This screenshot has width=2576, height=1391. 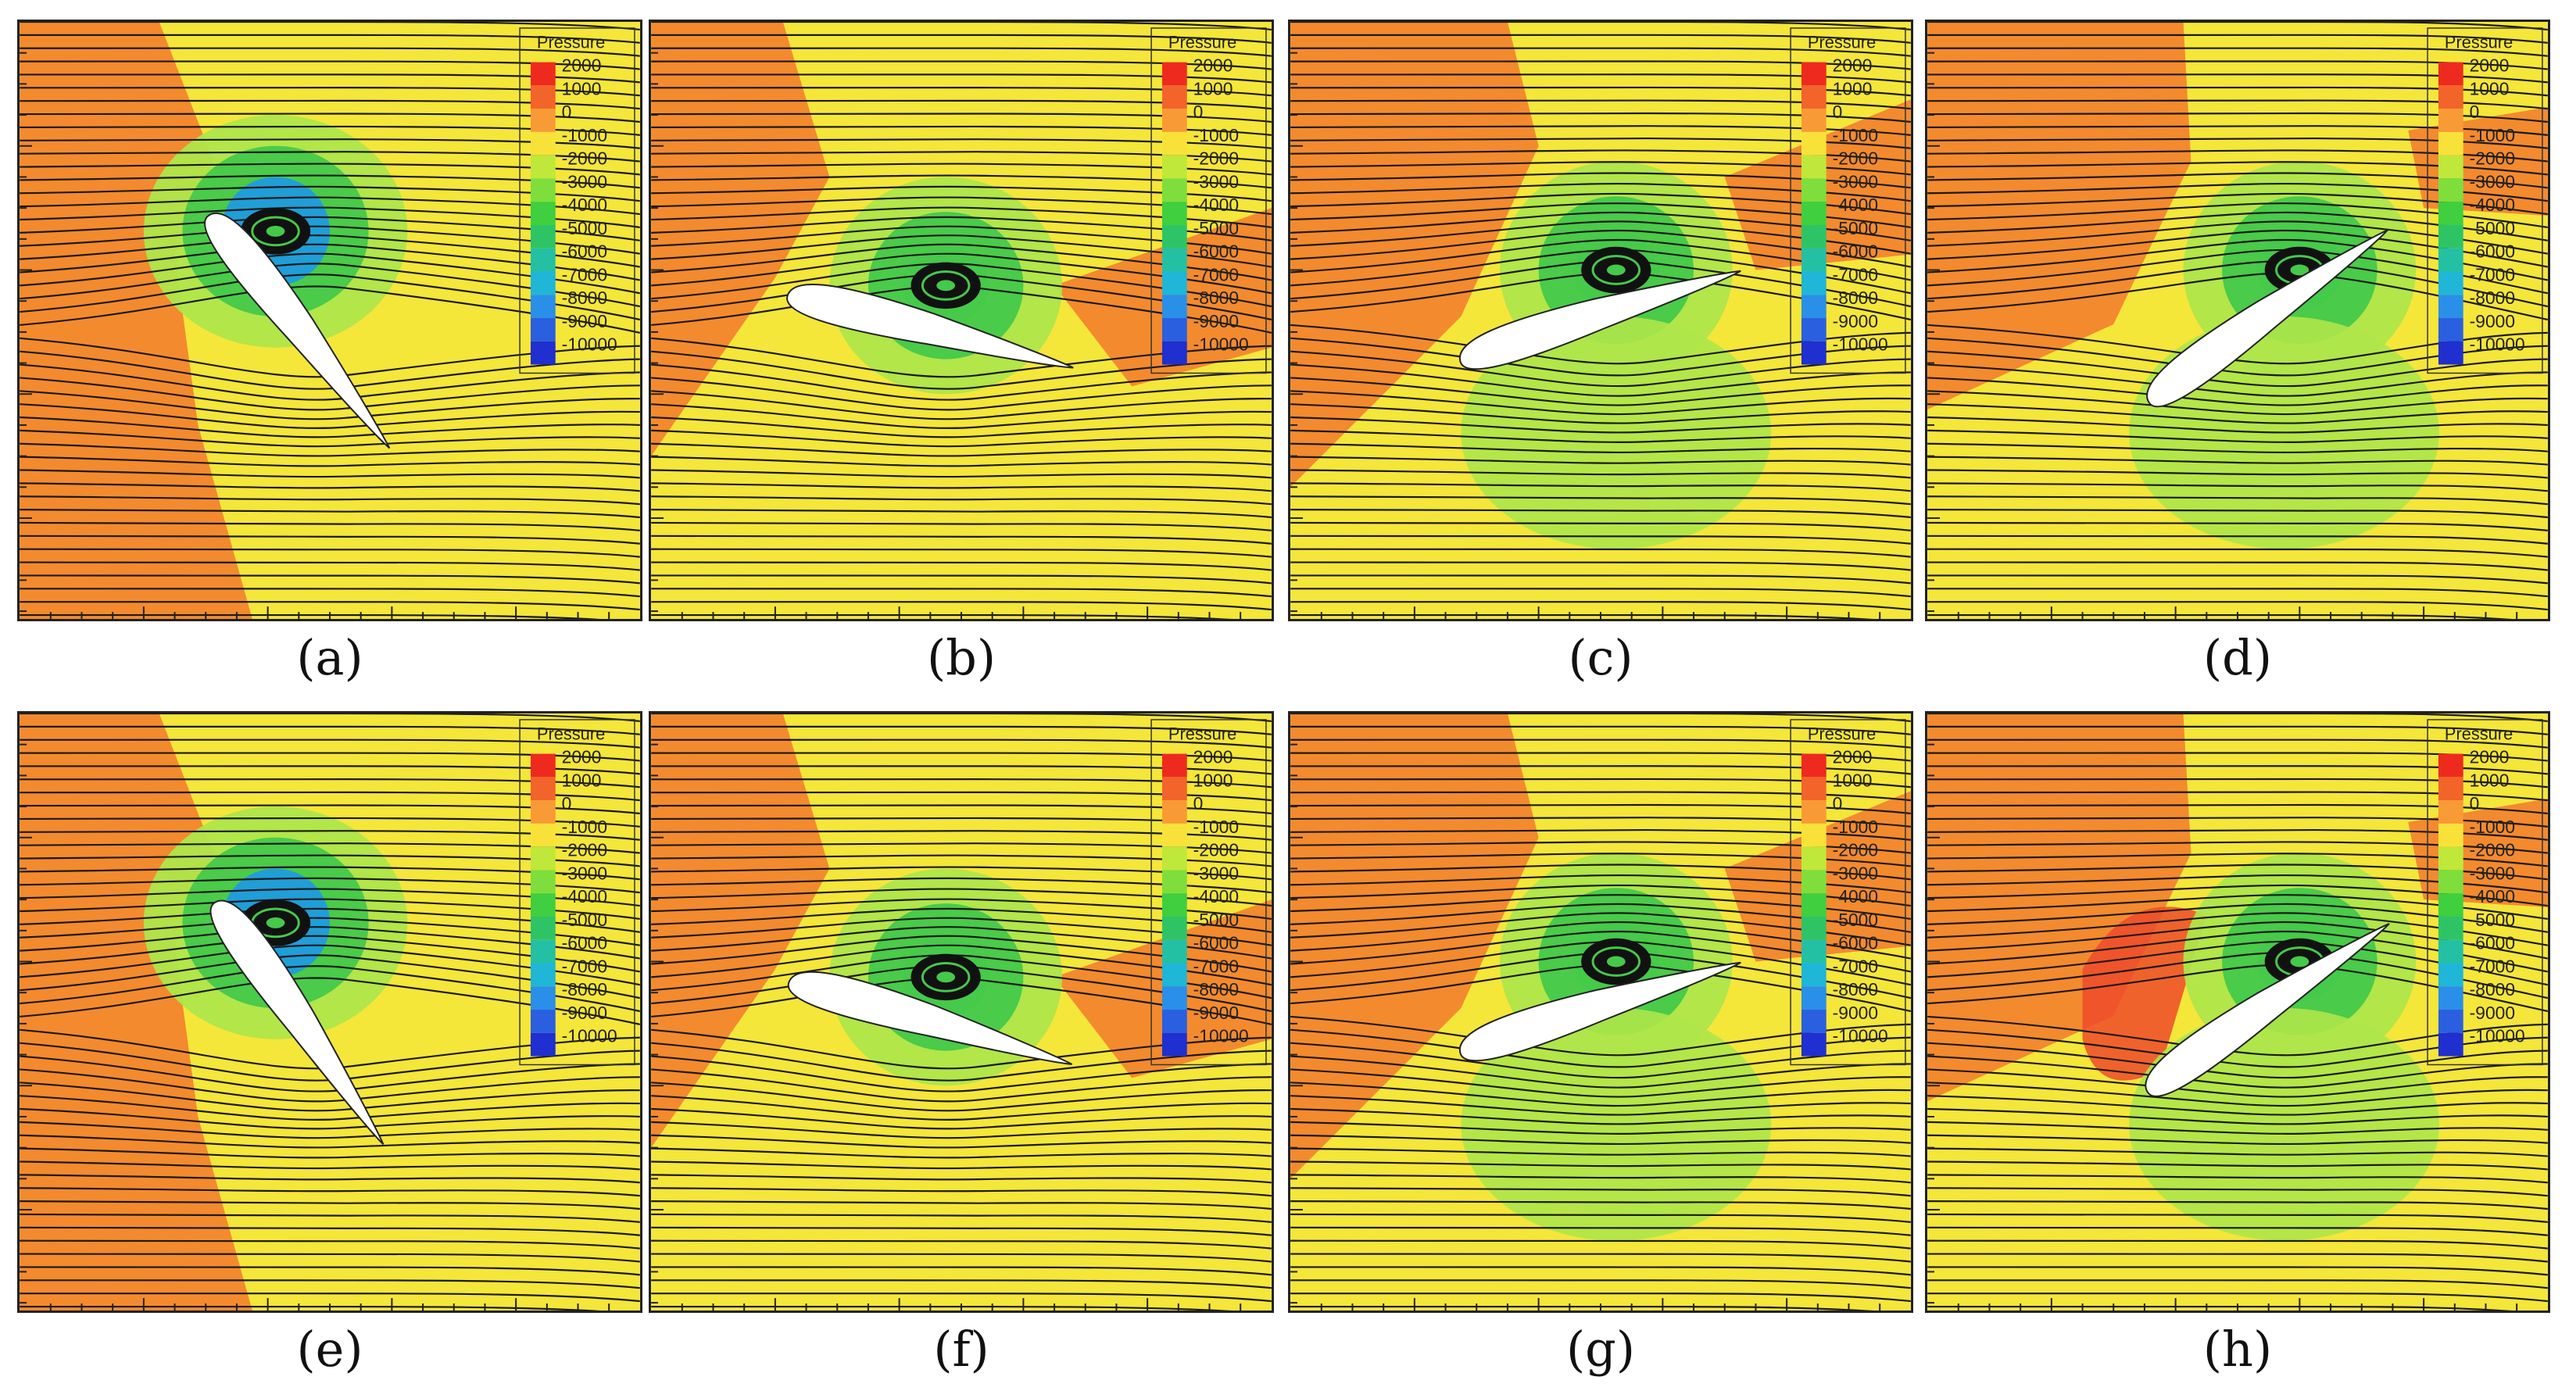 I want to click on streamlines, so click(x=1600, y=320).